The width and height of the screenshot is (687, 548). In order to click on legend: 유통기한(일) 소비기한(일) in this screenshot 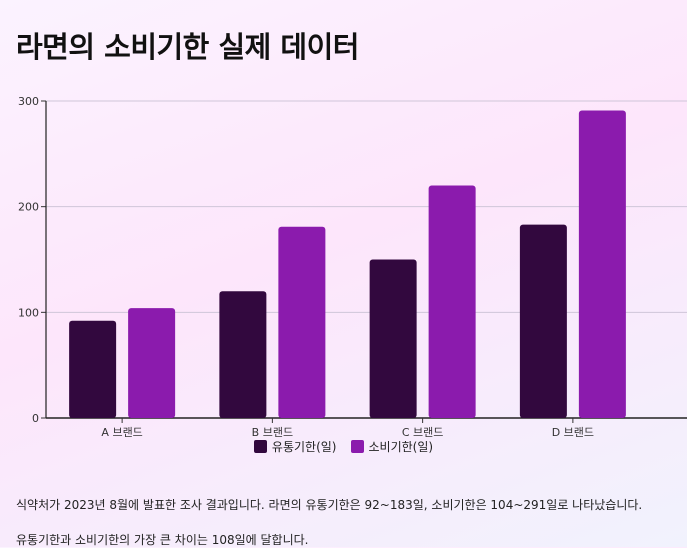, I will do `click(343, 446)`.